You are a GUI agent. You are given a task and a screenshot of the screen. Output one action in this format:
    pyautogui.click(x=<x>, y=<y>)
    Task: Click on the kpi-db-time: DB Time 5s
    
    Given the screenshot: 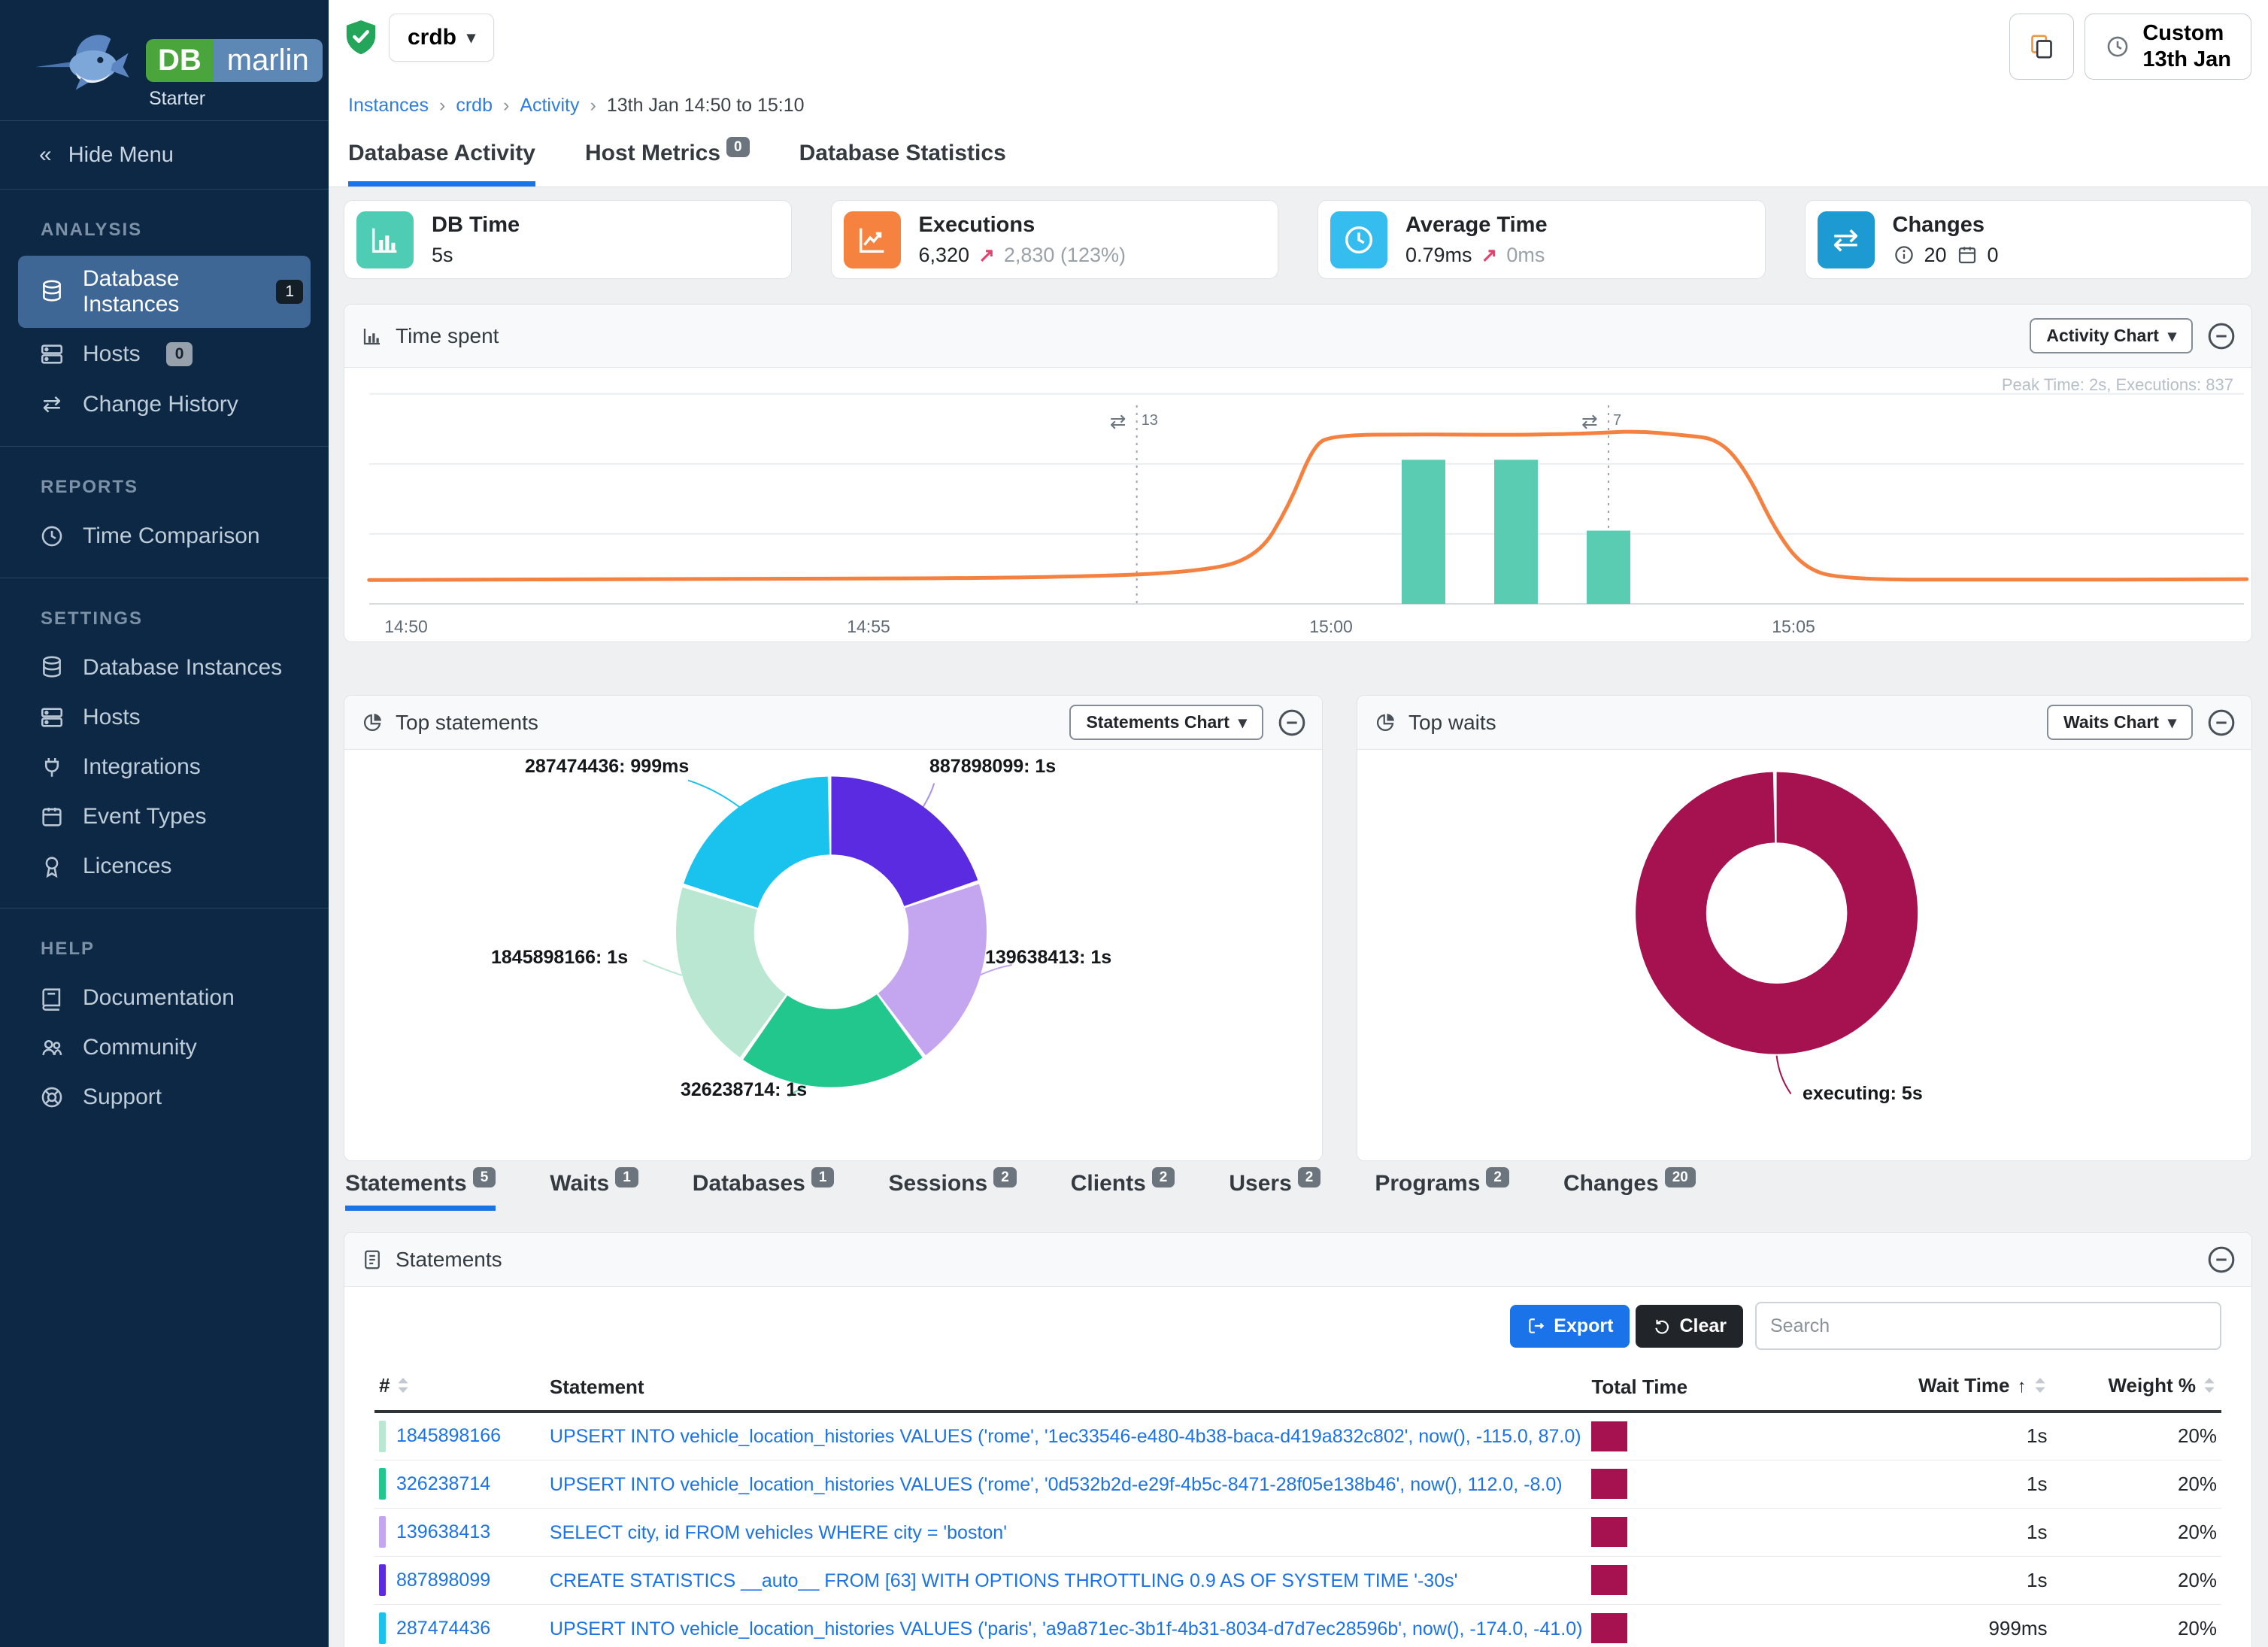 What is the action you would take?
    pyautogui.click(x=568, y=239)
    